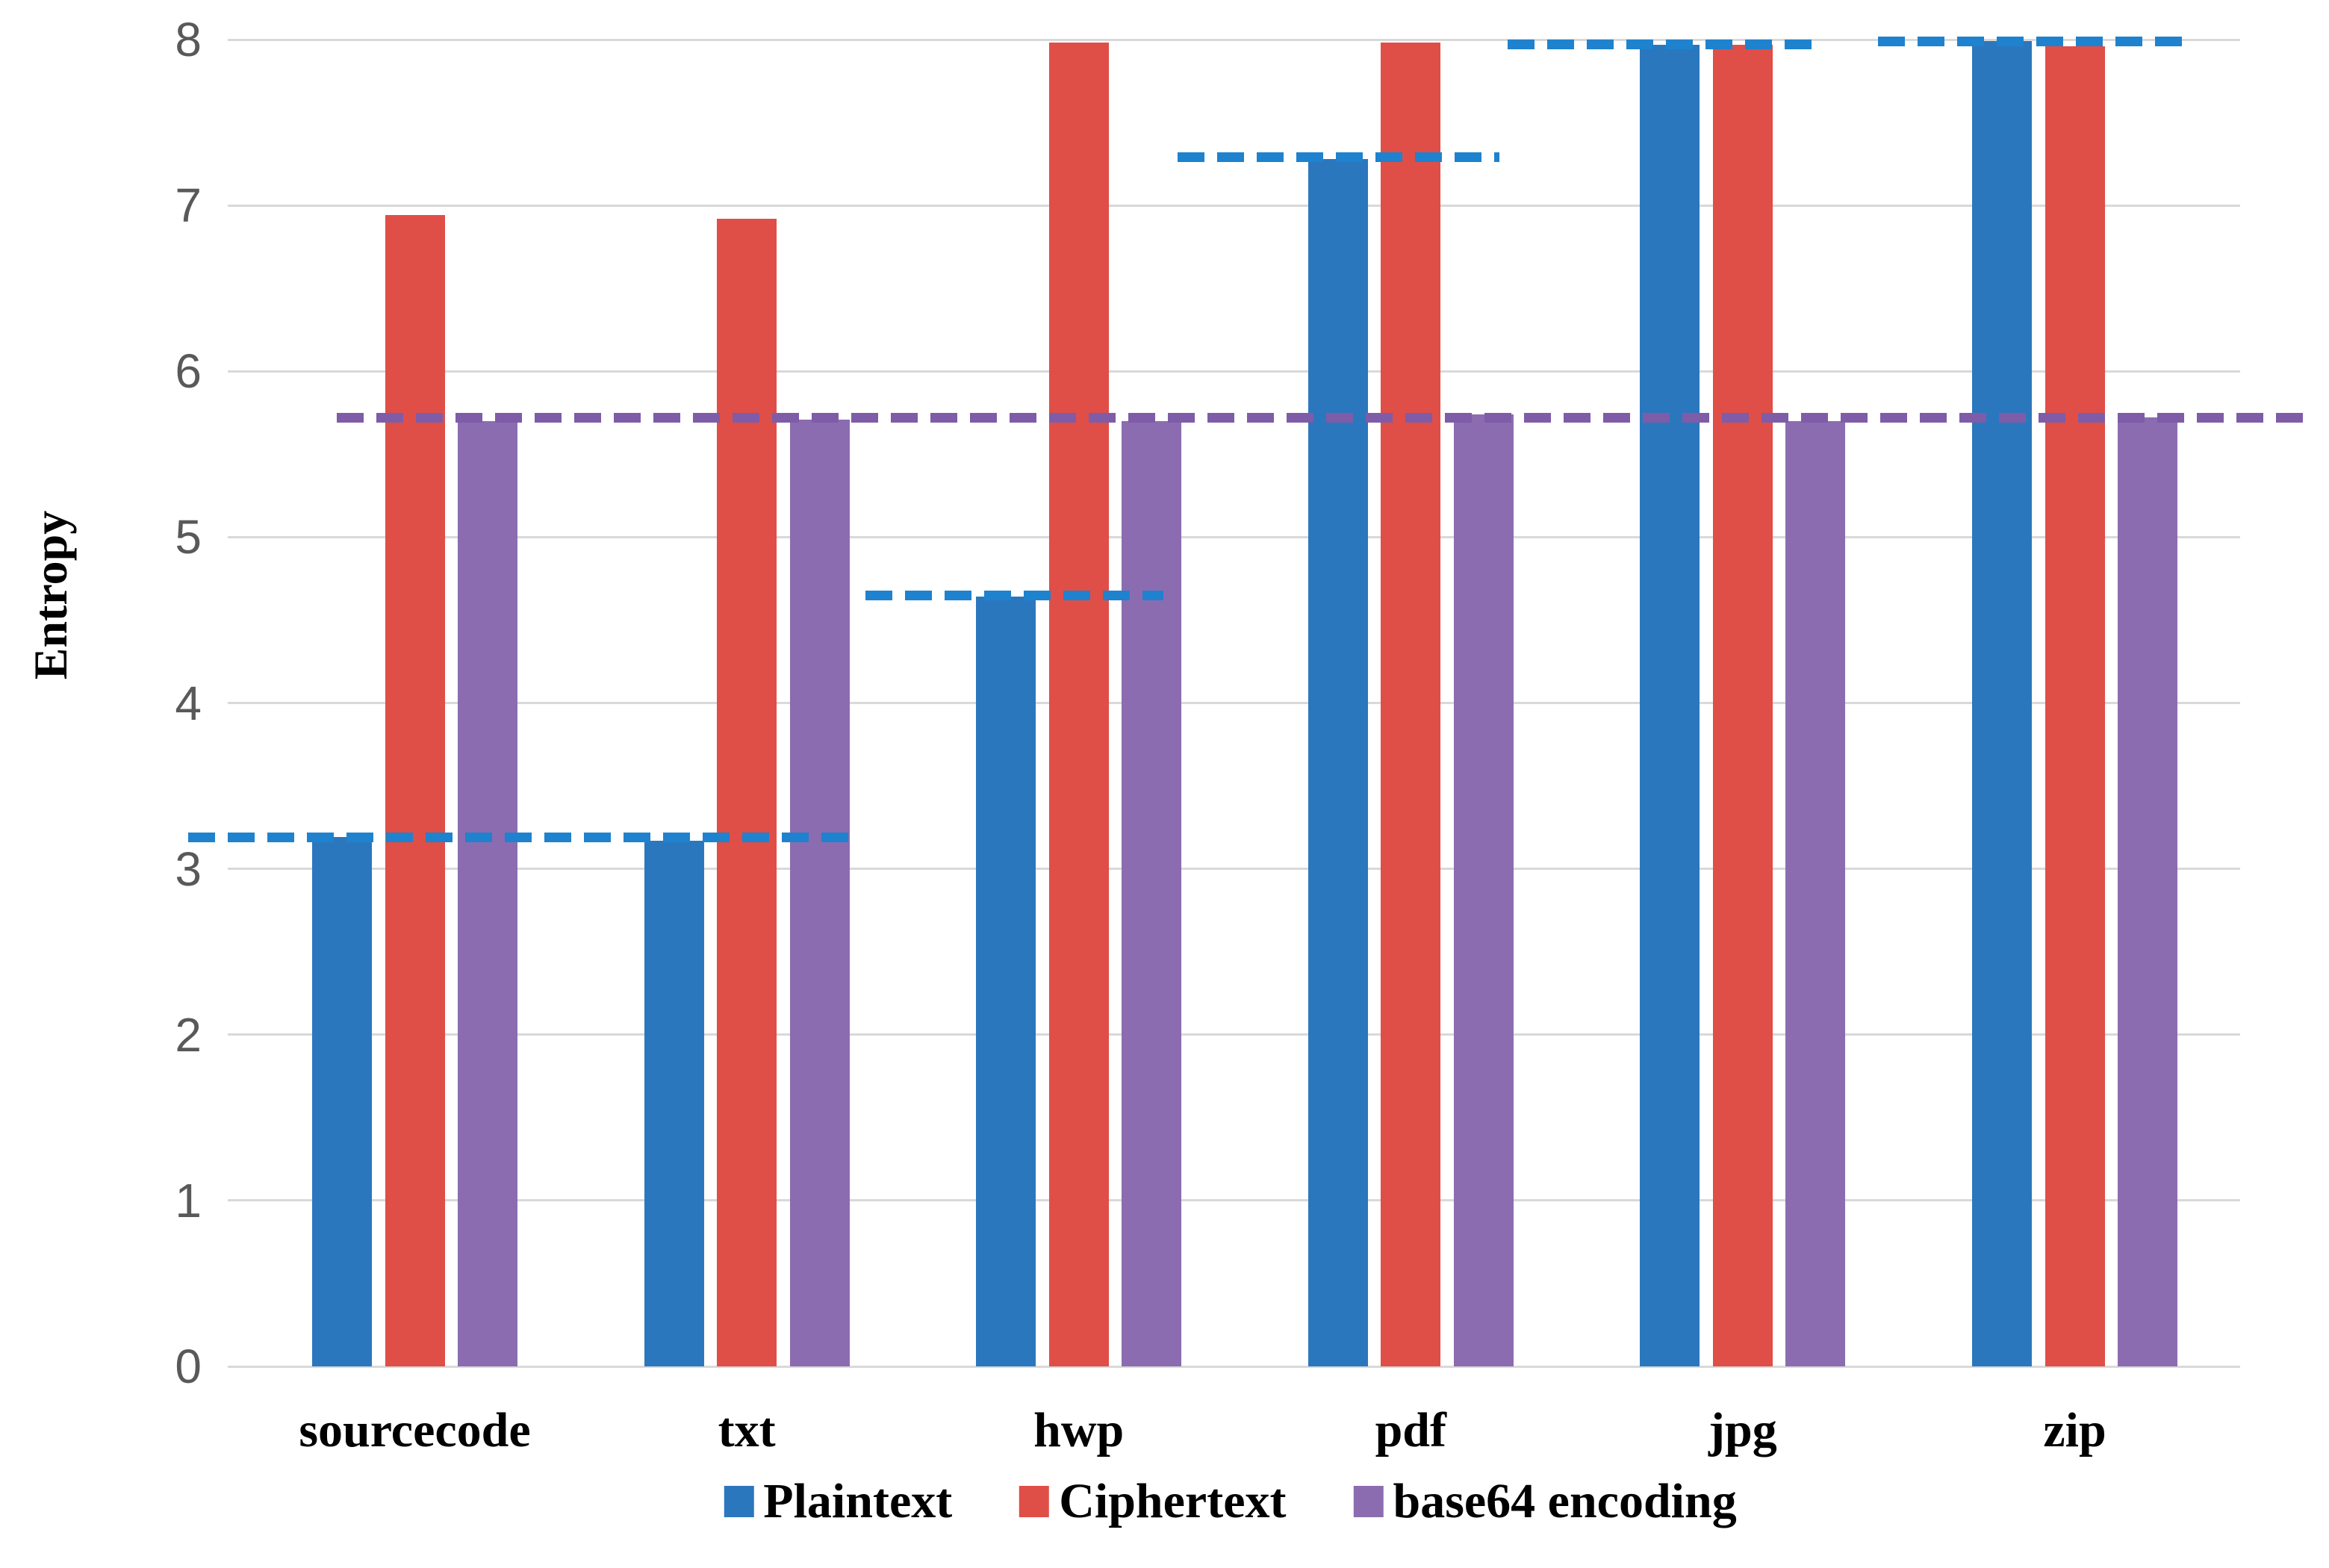 The width and height of the screenshot is (2329, 1568). I want to click on legend-item-ciphertext: Ciphertext, so click(1152, 1501).